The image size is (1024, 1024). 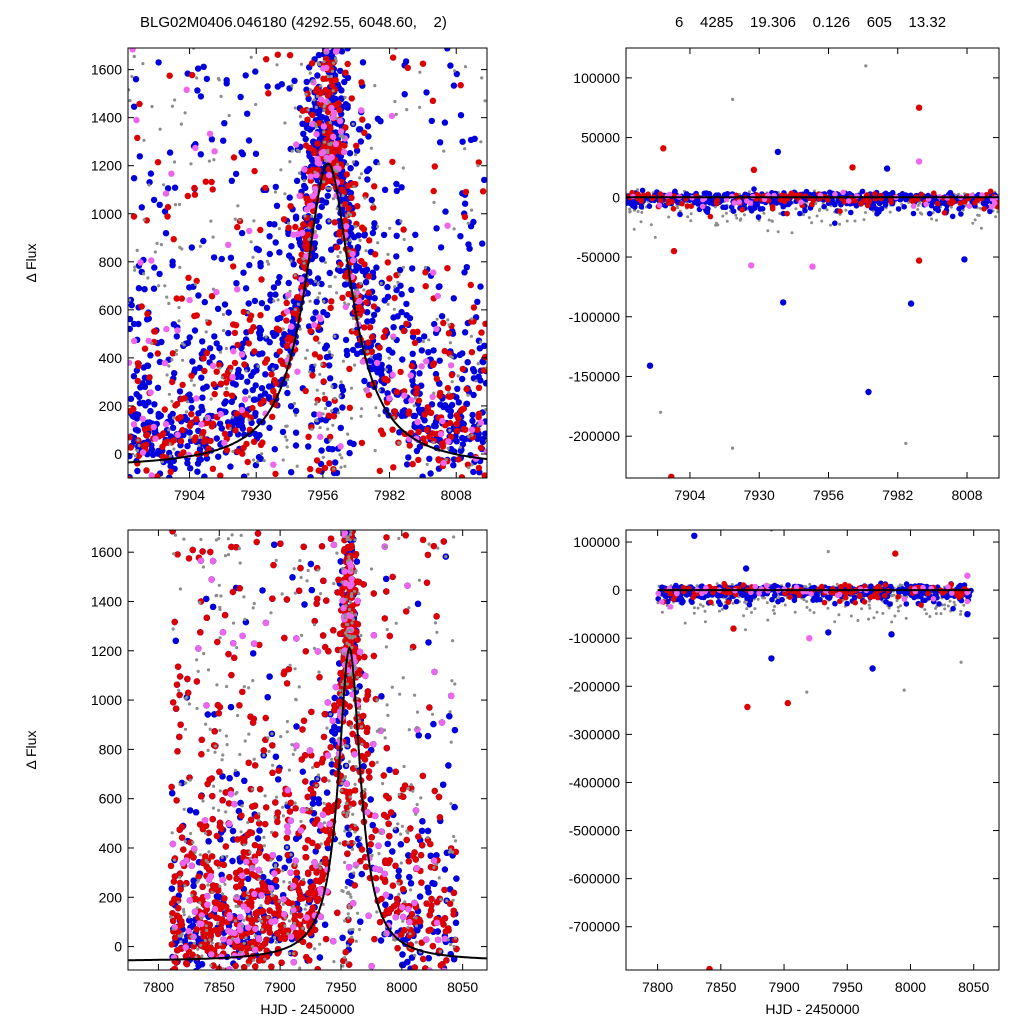 What do you see at coordinates (31, 263) in the screenshot?
I see `y-axis-label: Δ Flux` at bounding box center [31, 263].